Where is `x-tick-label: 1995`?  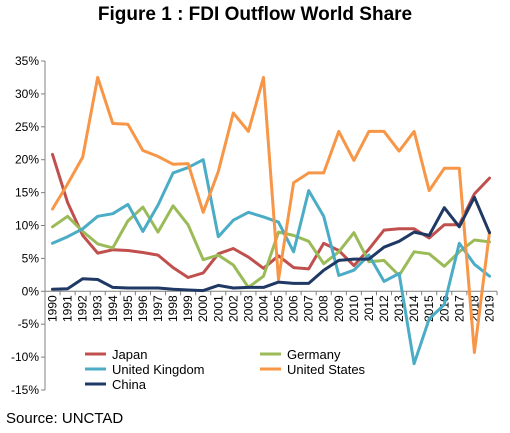 x-tick-label: 1995 is located at coordinates (128, 308).